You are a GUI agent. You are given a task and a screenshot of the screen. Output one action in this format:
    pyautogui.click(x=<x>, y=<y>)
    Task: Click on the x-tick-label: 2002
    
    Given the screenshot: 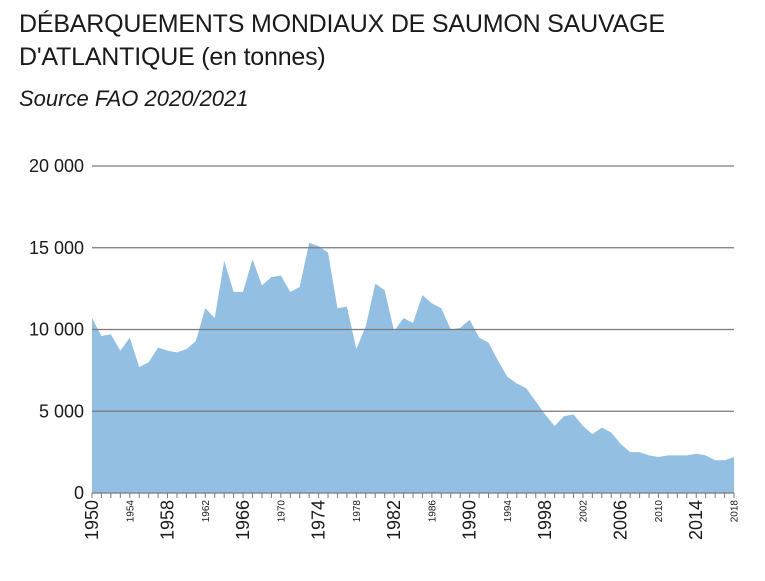 What is the action you would take?
    pyautogui.click(x=583, y=511)
    